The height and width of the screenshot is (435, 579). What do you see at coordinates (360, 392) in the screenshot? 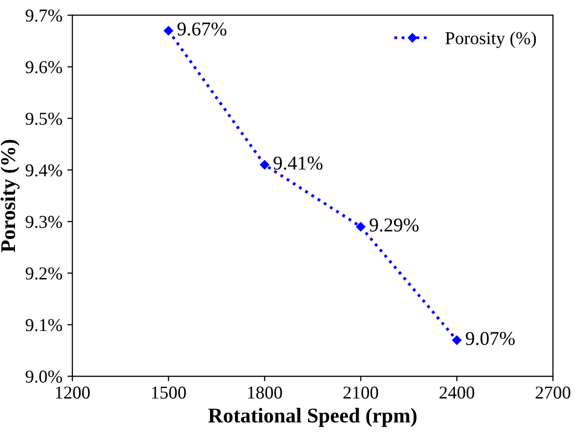
I see `x-tick-label: 2100` at bounding box center [360, 392].